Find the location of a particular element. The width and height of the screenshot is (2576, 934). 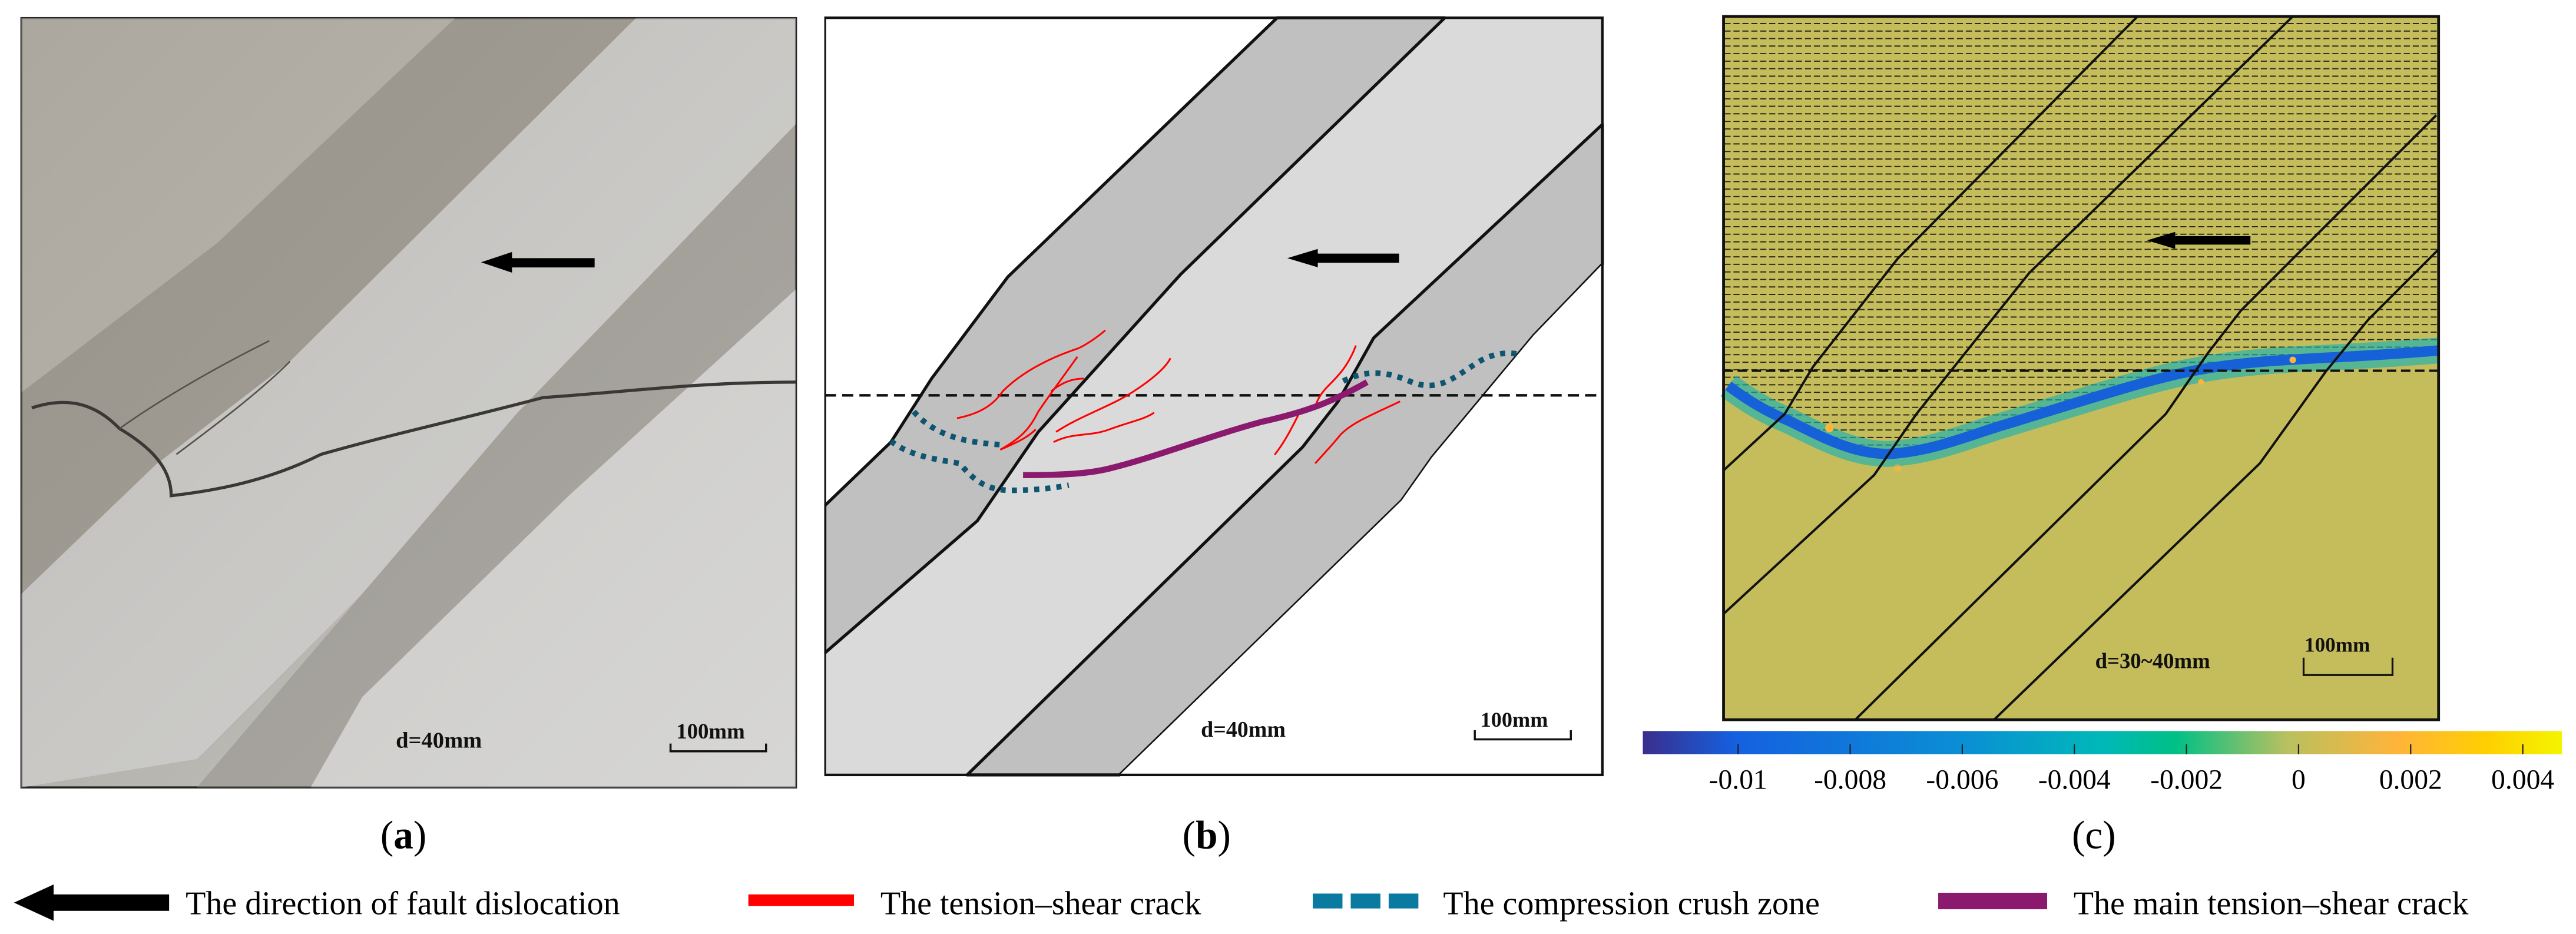

compression-zone-core is located at coordinates (2082, 402).